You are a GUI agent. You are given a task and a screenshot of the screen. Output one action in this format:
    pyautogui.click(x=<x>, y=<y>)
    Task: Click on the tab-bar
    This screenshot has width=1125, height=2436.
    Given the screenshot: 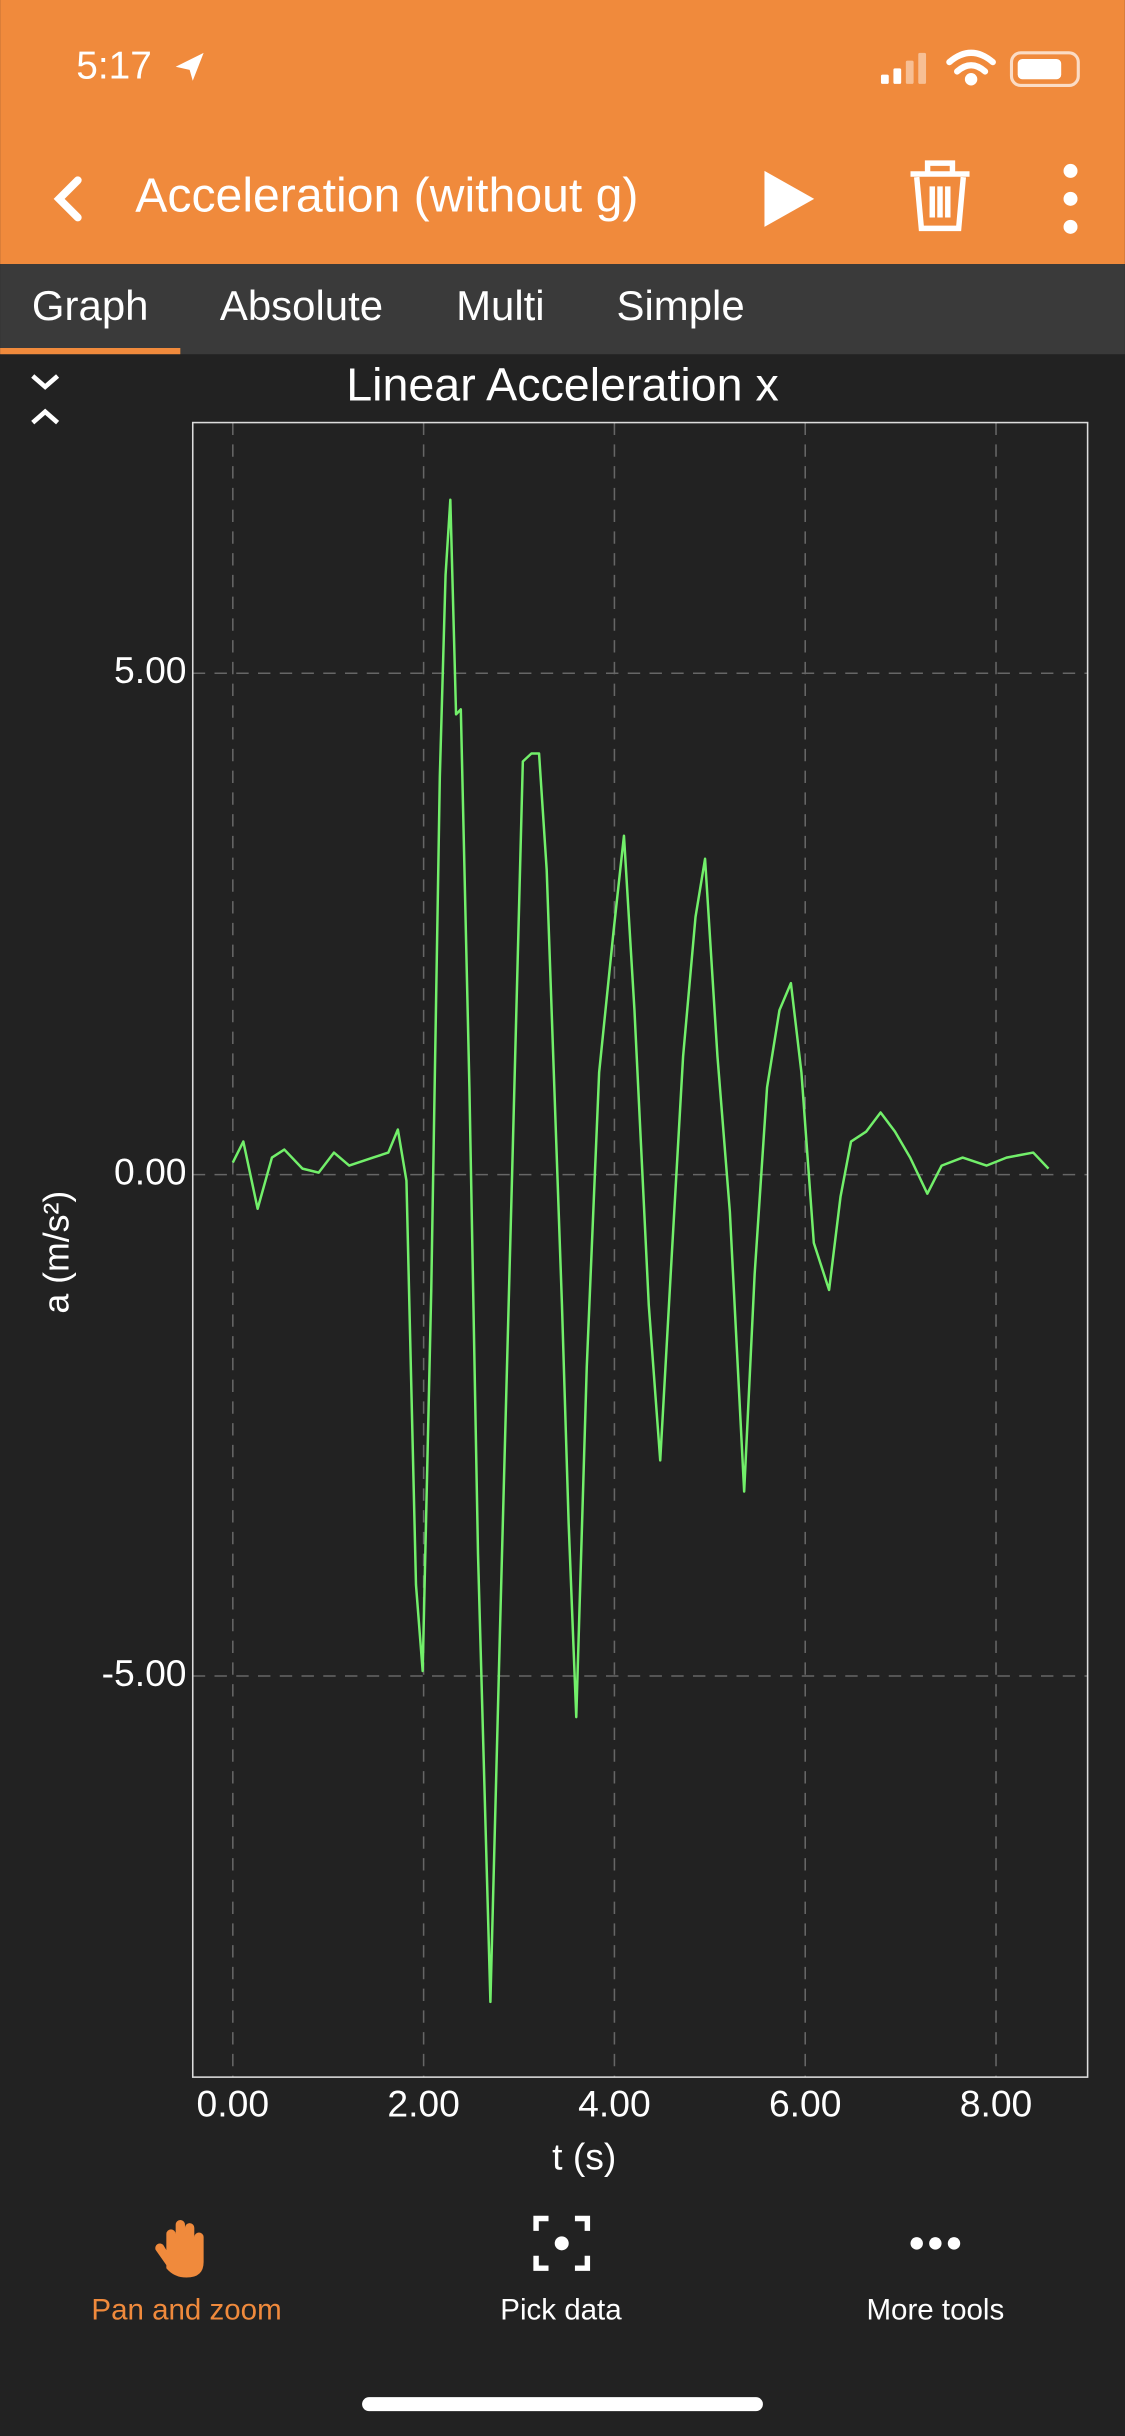 What is the action you would take?
    pyautogui.click(x=562, y=309)
    